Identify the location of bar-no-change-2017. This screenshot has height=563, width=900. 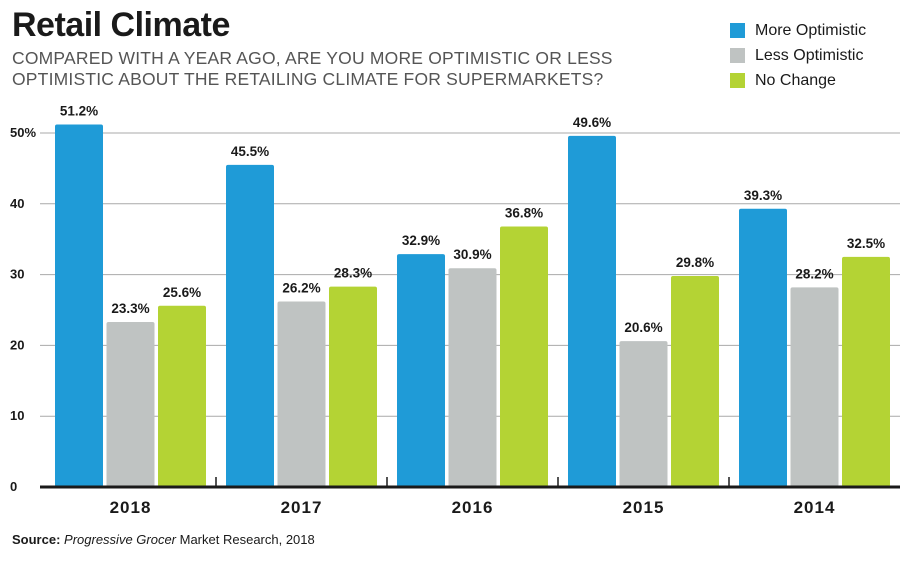
(353, 386).